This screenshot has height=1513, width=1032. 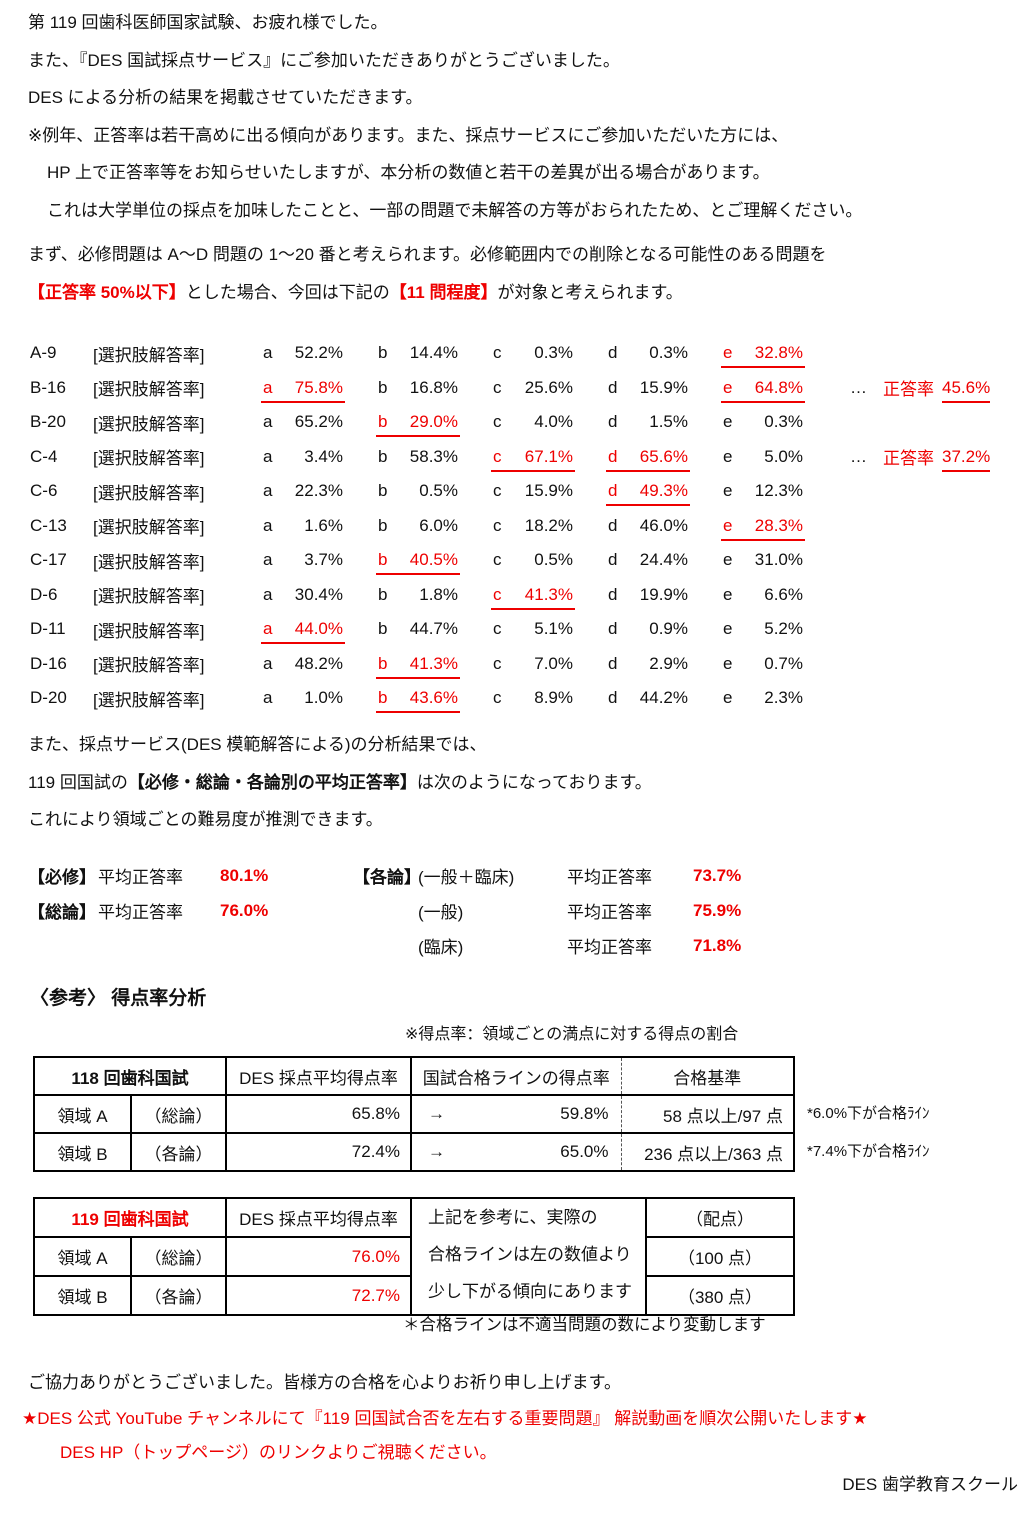 I want to click on choice-value: 0.5%, so click(x=438, y=491).